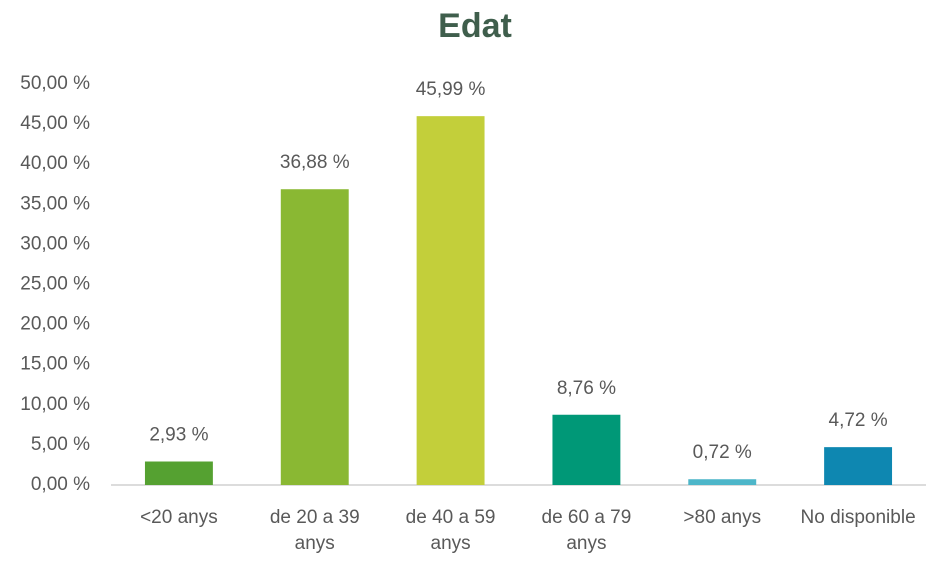  I want to click on y-tick-label: 10,00 %, so click(55, 404).